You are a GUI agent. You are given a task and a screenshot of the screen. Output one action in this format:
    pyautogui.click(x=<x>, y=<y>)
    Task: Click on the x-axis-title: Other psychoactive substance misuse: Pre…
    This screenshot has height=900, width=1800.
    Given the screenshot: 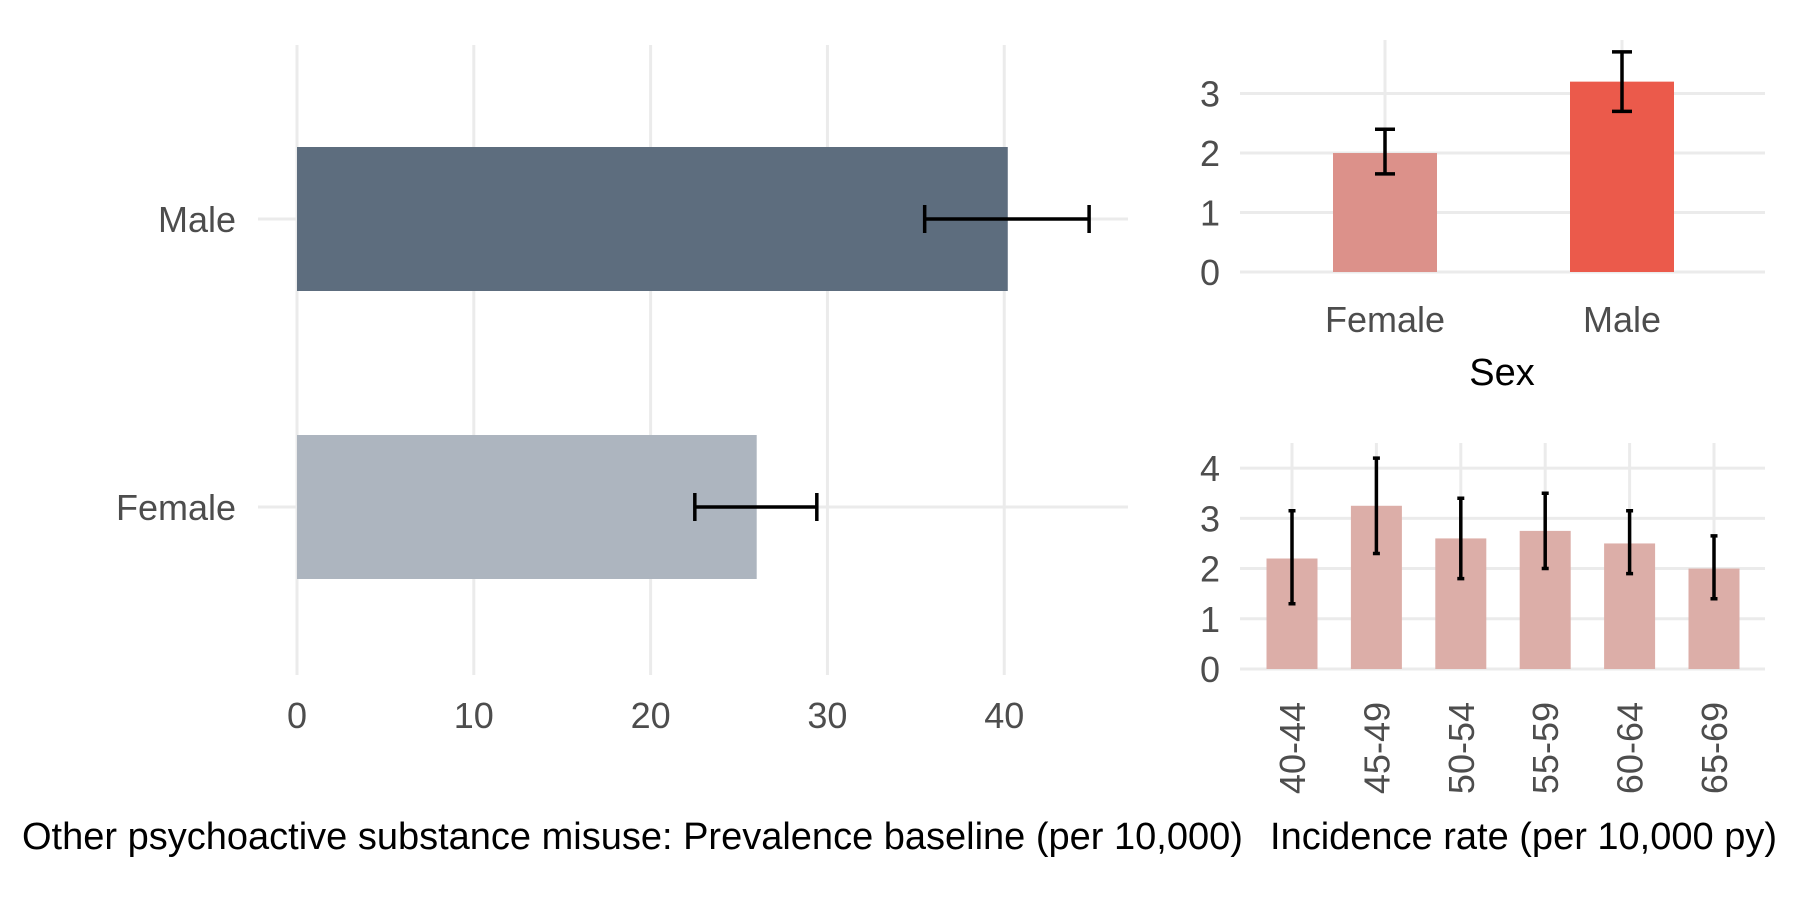 What is the action you would take?
    pyautogui.click(x=632, y=837)
    